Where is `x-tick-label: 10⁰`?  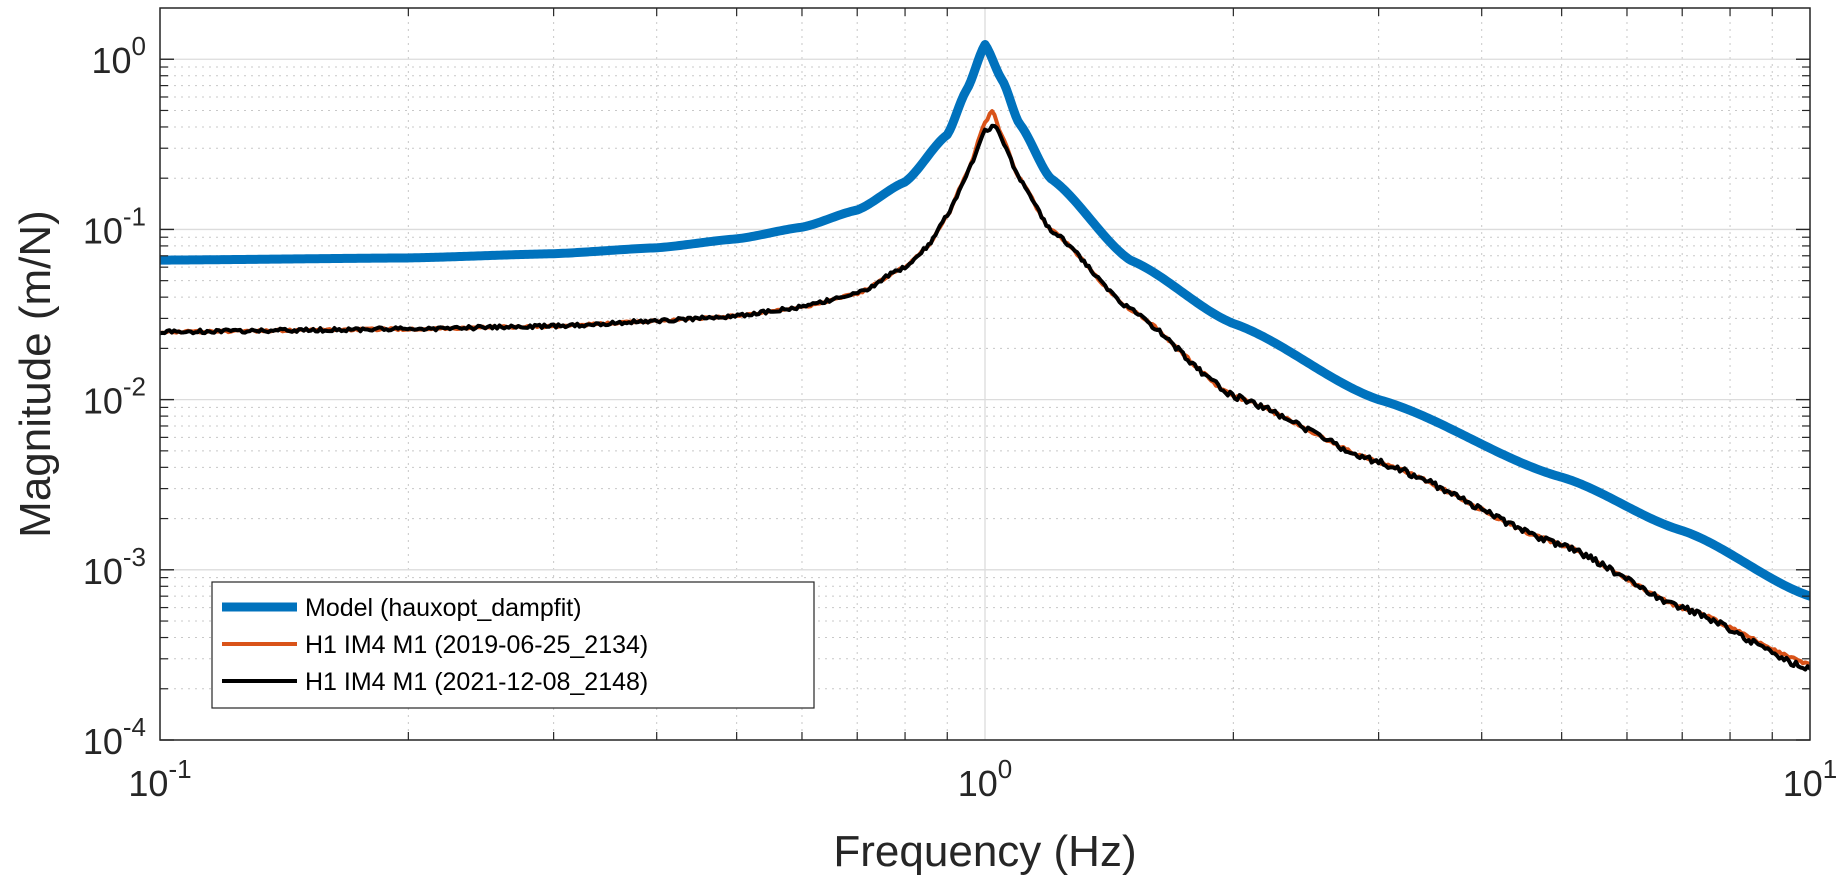 x-tick-label: 10⁰ is located at coordinates (985, 779).